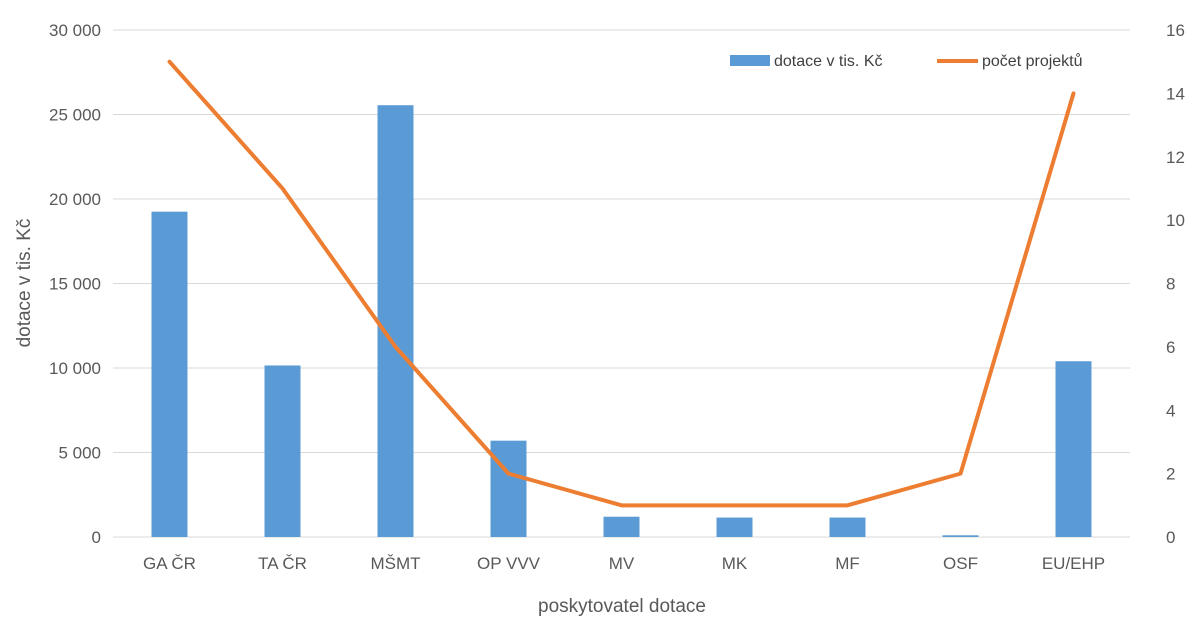  I want to click on y-tick-label-right: 12, so click(1175, 157).